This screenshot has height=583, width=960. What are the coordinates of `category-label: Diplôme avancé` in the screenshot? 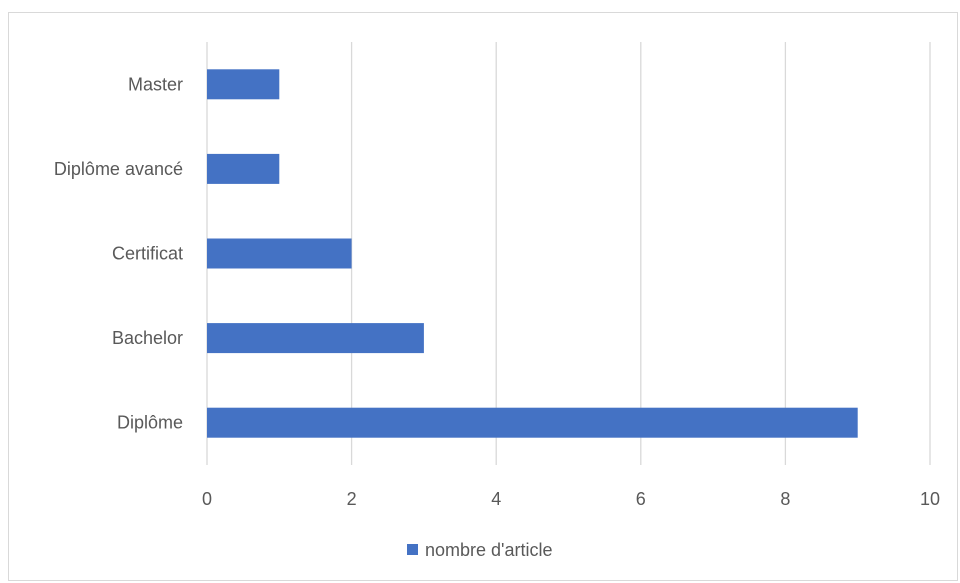 It's located at (118, 169).